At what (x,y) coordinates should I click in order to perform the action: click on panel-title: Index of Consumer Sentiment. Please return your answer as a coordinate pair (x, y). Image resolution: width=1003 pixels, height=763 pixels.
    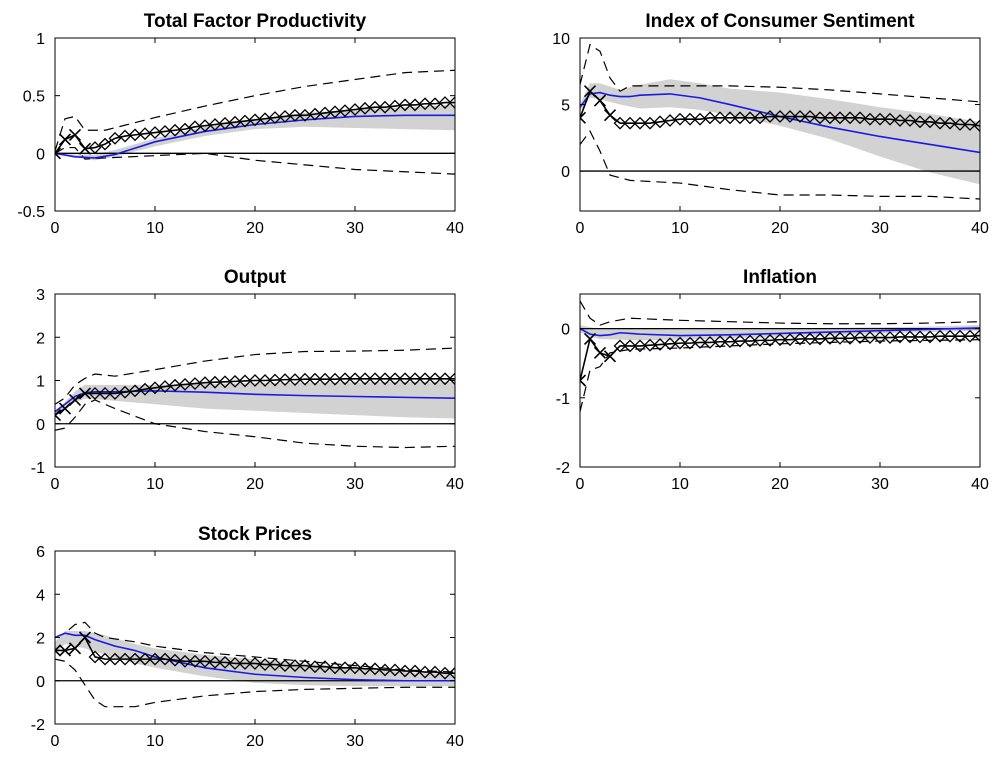
    Looking at the image, I should click on (780, 21).